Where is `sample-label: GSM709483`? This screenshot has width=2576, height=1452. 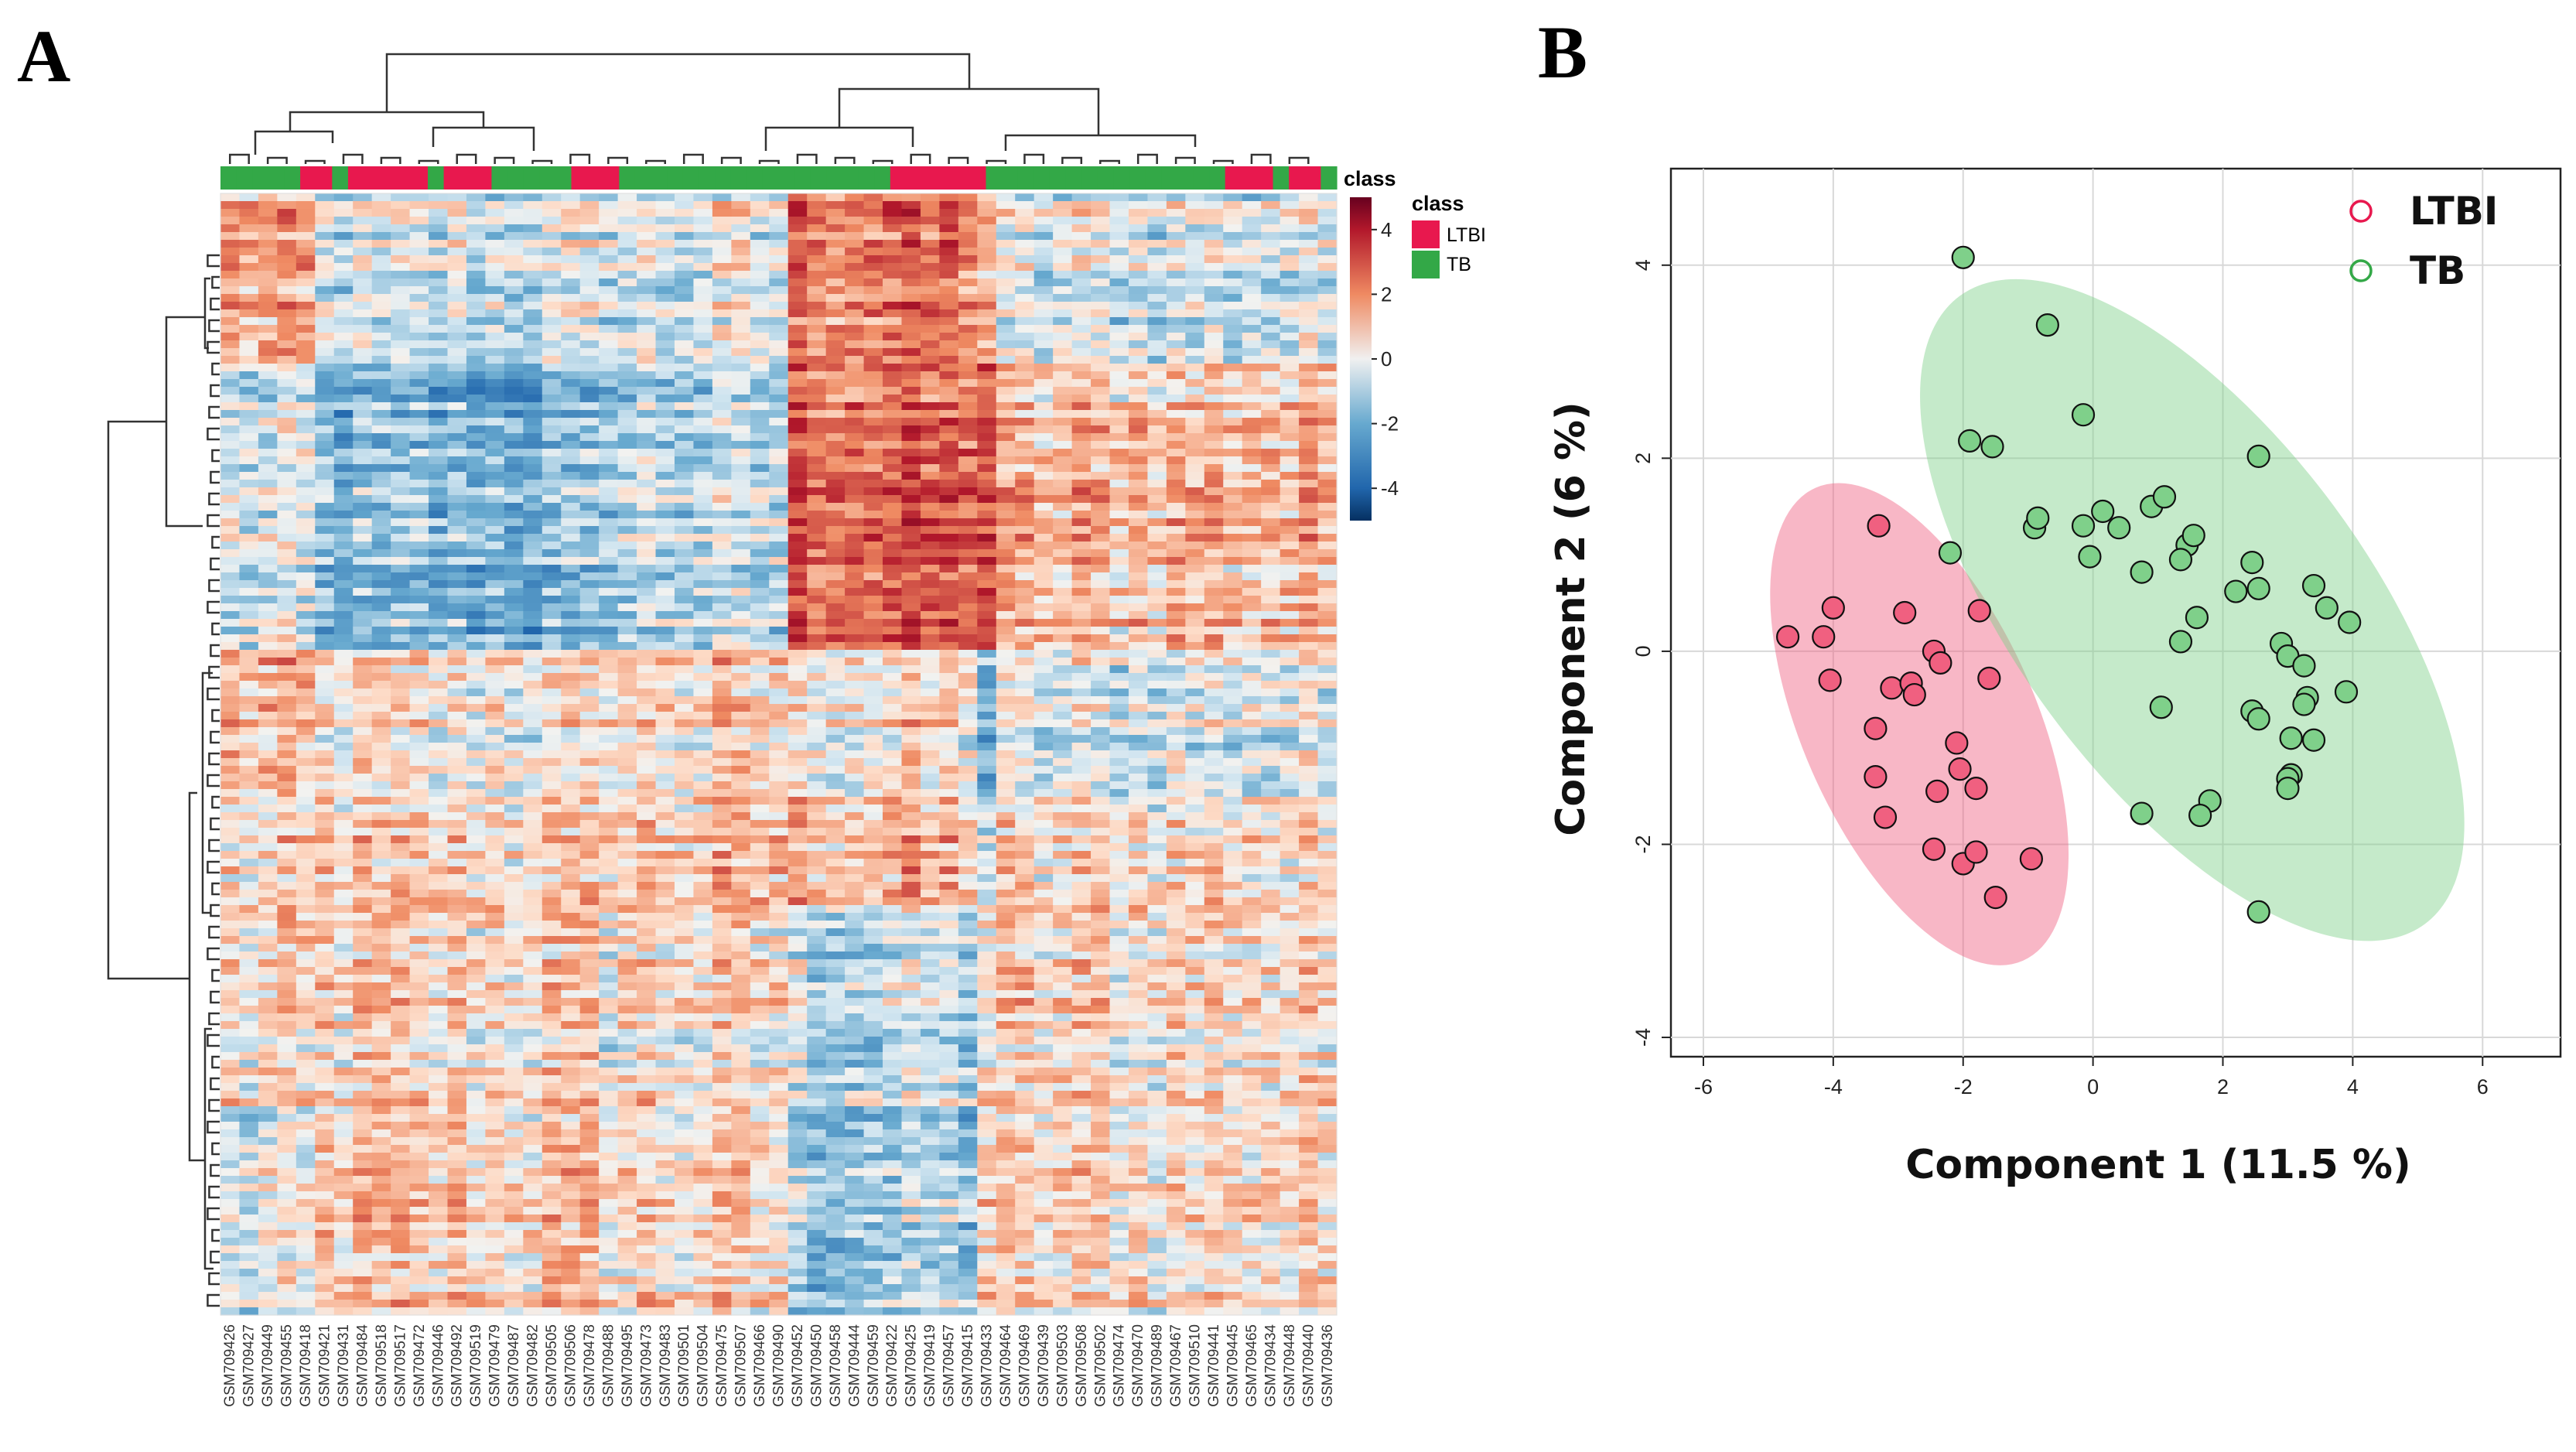 sample-label: GSM709483 is located at coordinates (666, 1365).